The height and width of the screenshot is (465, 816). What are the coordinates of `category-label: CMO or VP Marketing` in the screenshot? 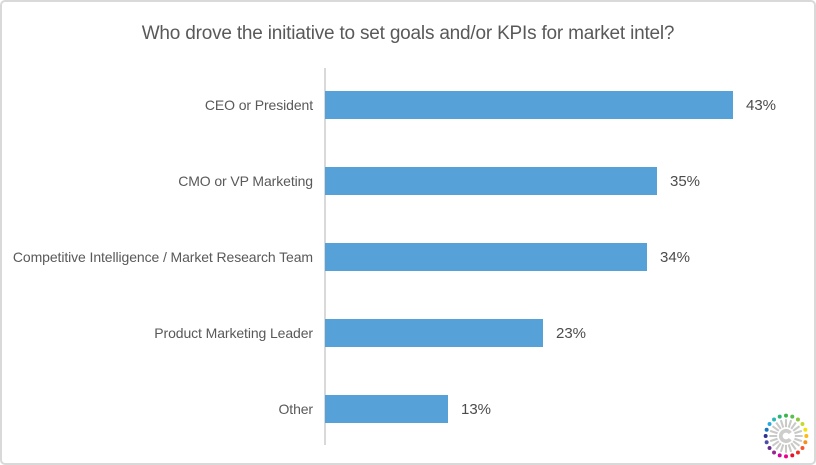 It's located at (245, 181).